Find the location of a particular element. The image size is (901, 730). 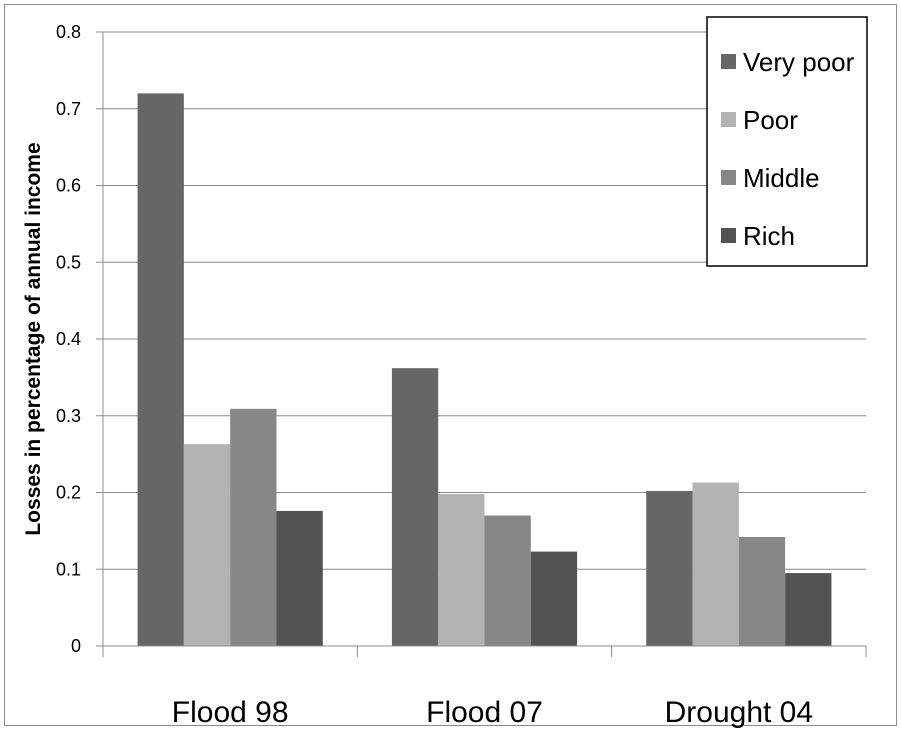

legend-label: Middle is located at coordinates (781, 178).